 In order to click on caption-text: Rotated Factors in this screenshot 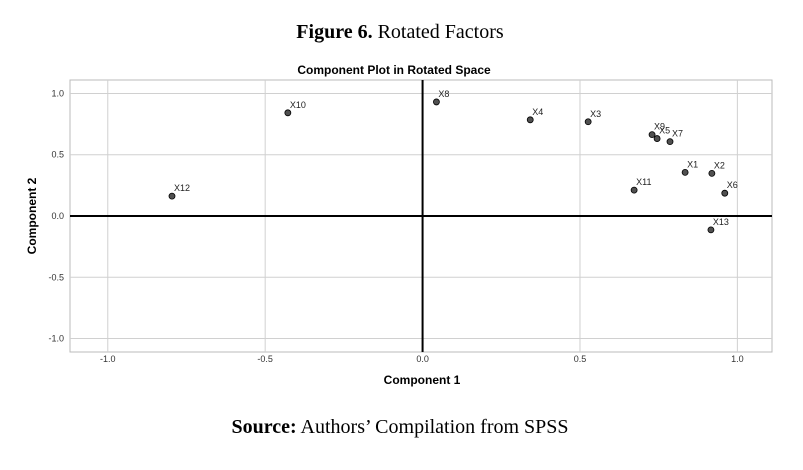, I will do `click(441, 32)`.